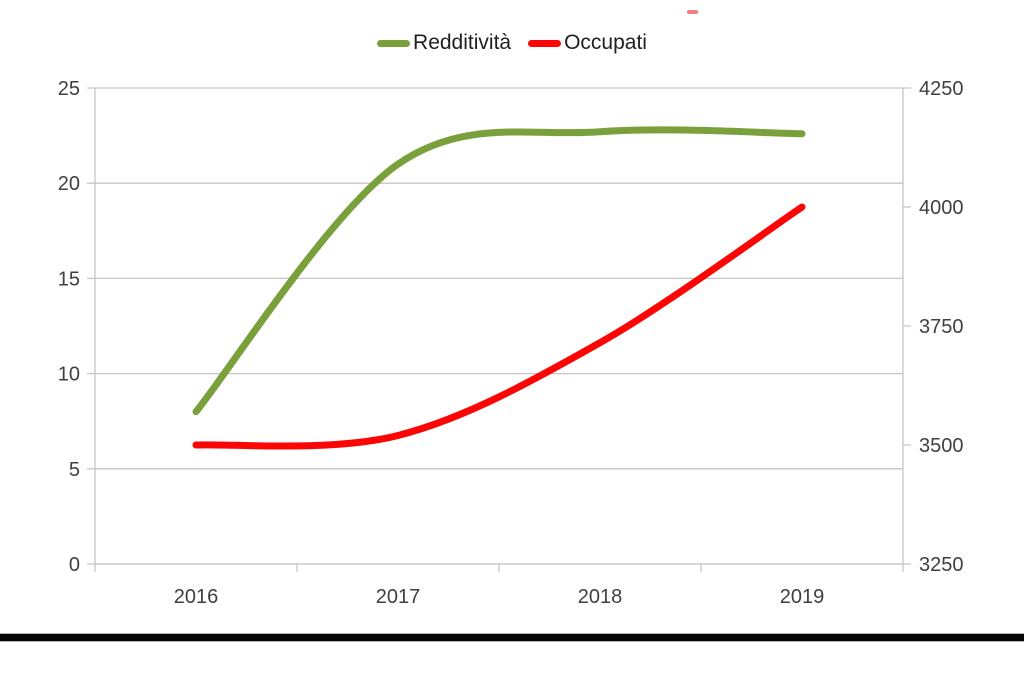  I want to click on redditivita-line-swatch, so click(394, 43).